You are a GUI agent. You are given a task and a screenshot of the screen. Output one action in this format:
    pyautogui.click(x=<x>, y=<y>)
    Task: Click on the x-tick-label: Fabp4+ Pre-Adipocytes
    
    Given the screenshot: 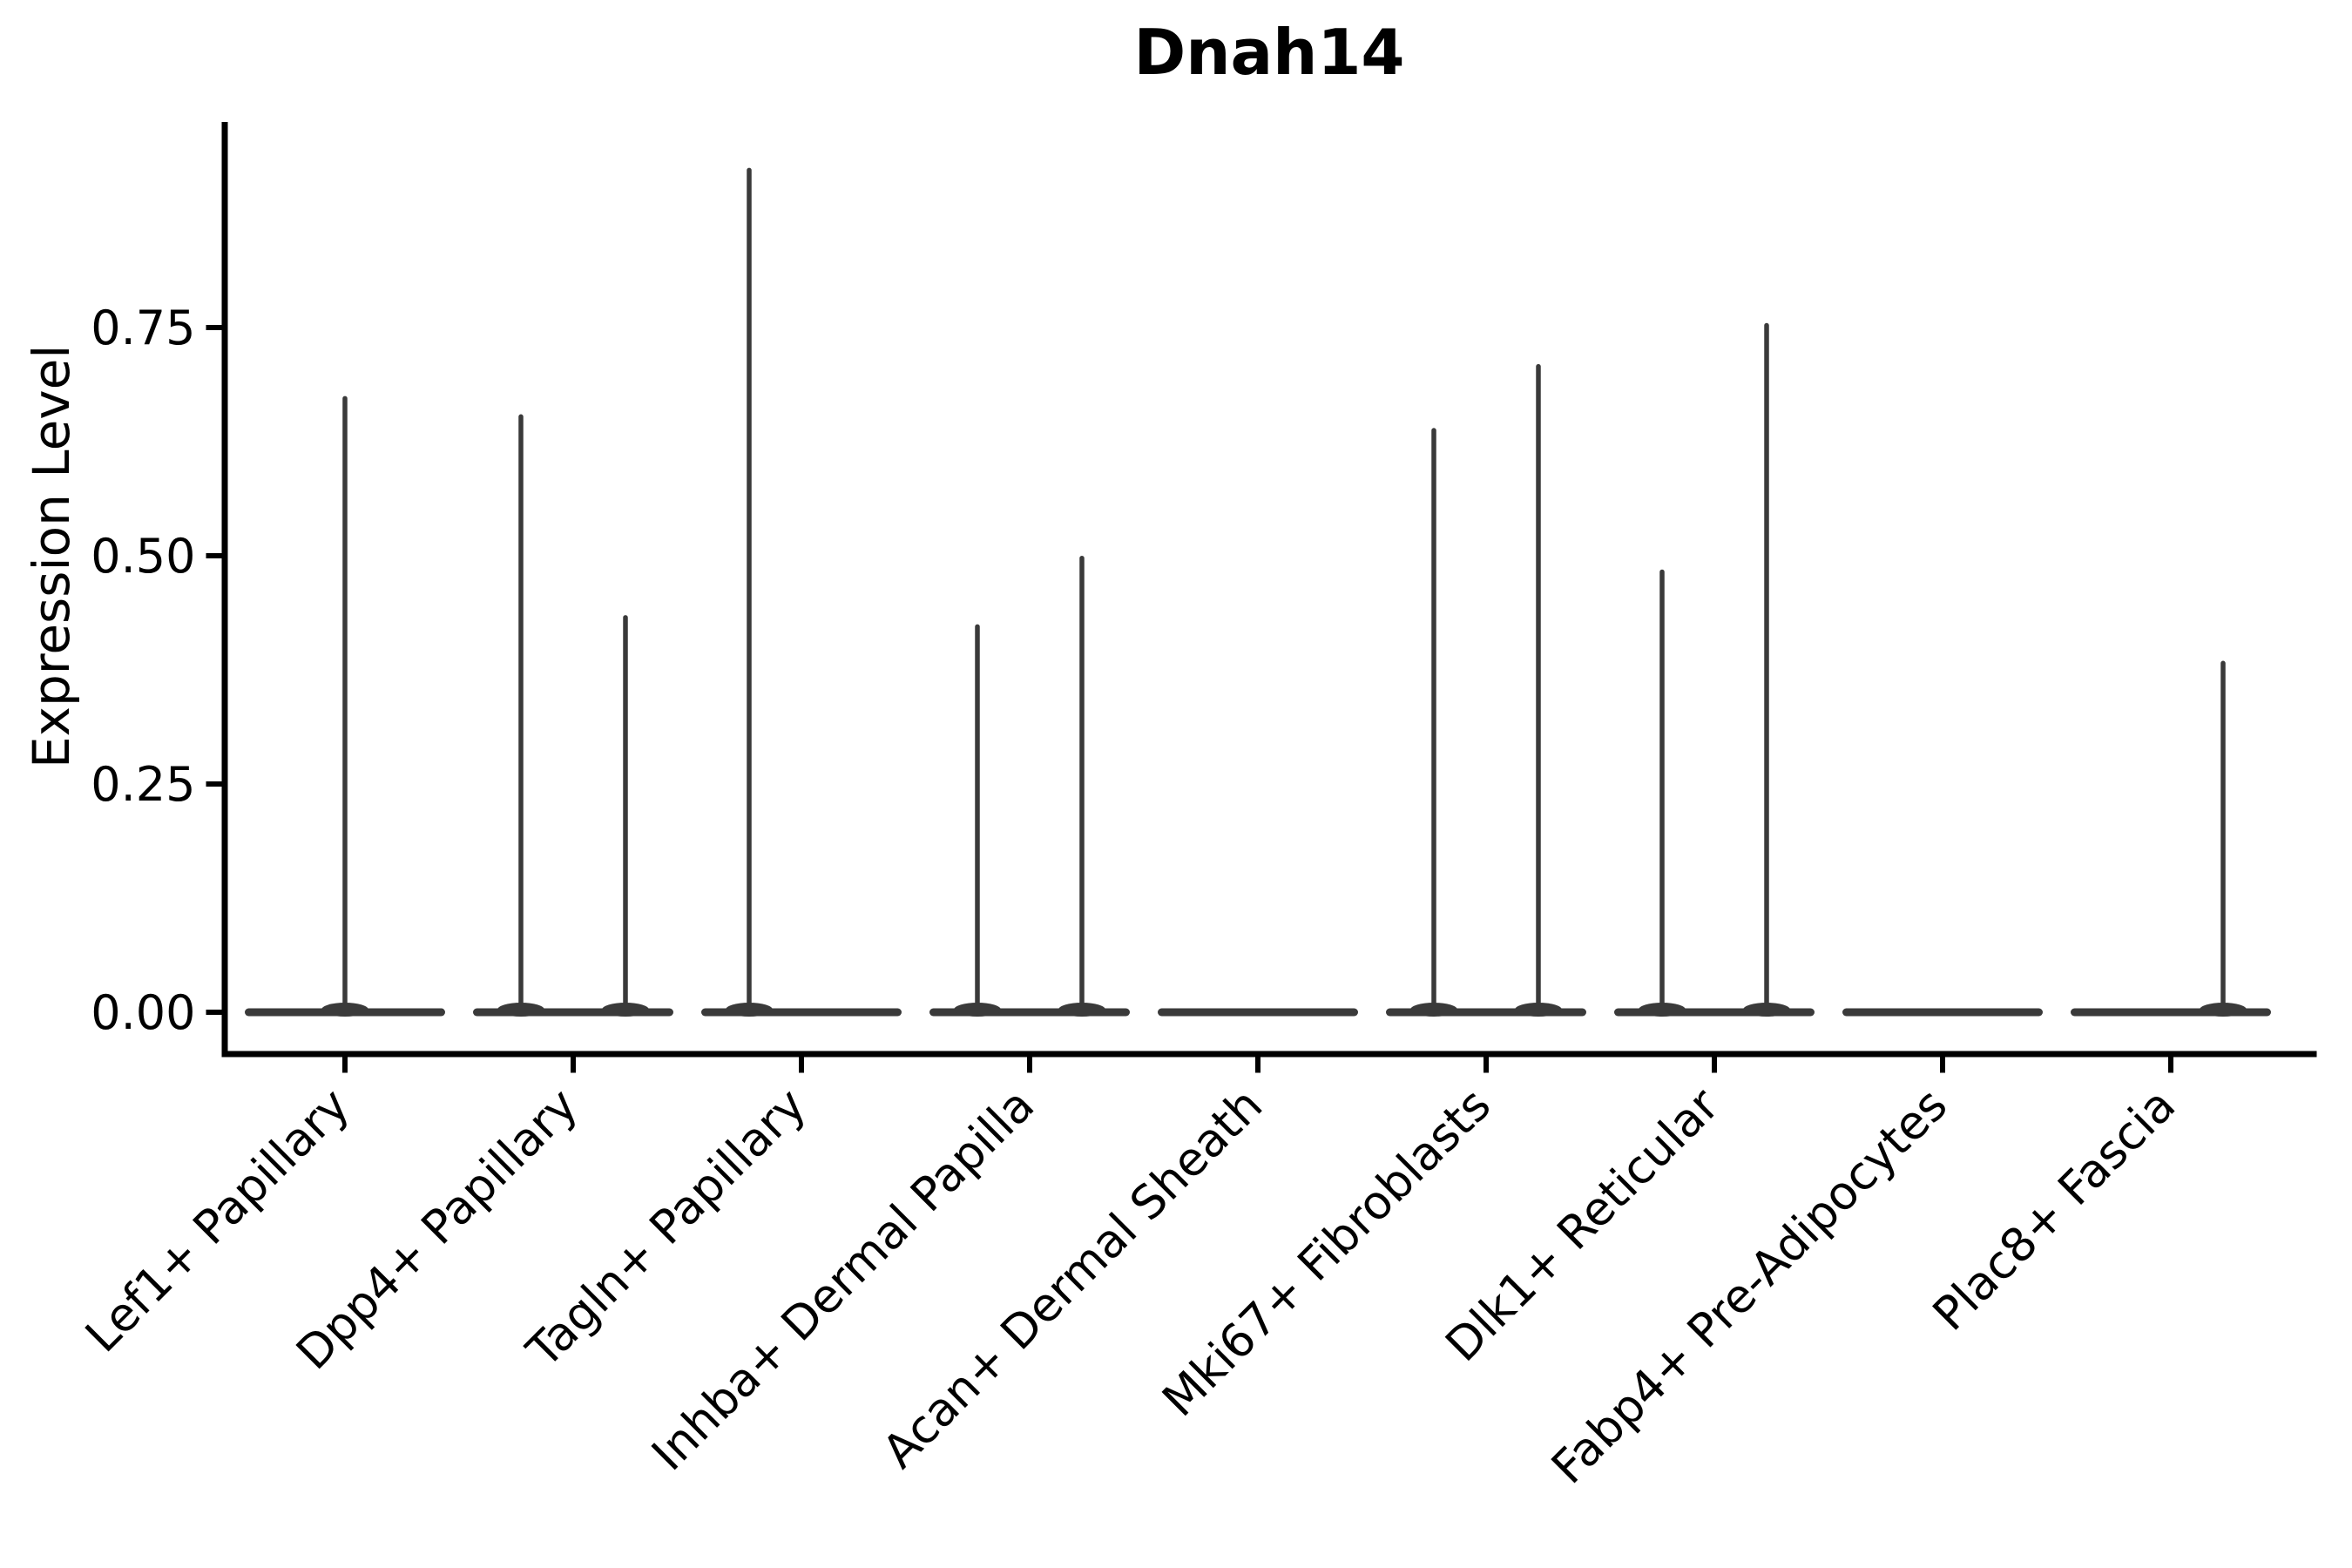 What is the action you would take?
    pyautogui.click(x=1749, y=1286)
    